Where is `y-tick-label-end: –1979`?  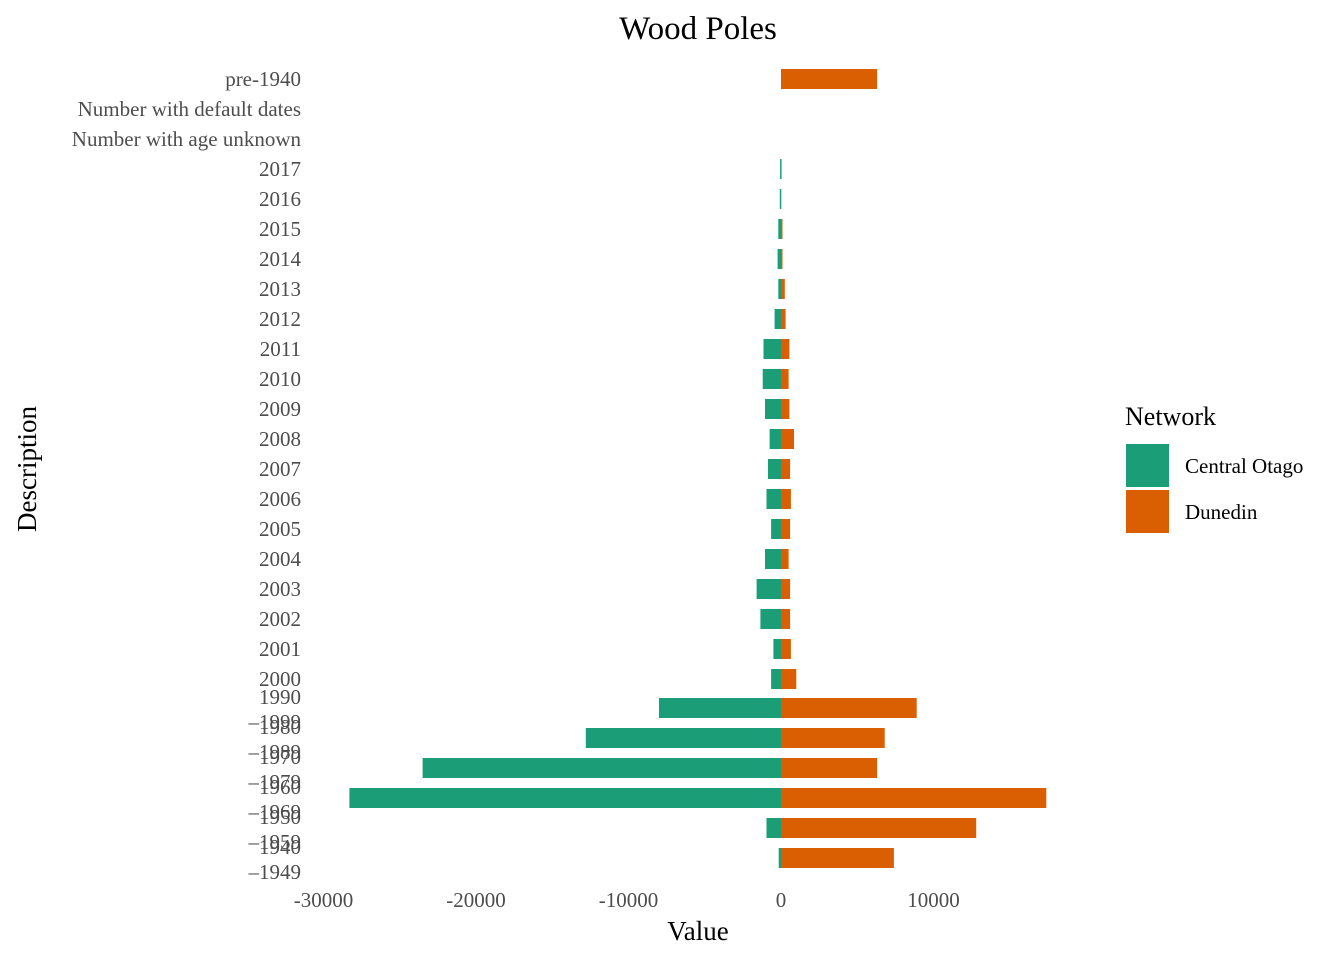
y-tick-label-end: –1979 is located at coordinates (275, 782).